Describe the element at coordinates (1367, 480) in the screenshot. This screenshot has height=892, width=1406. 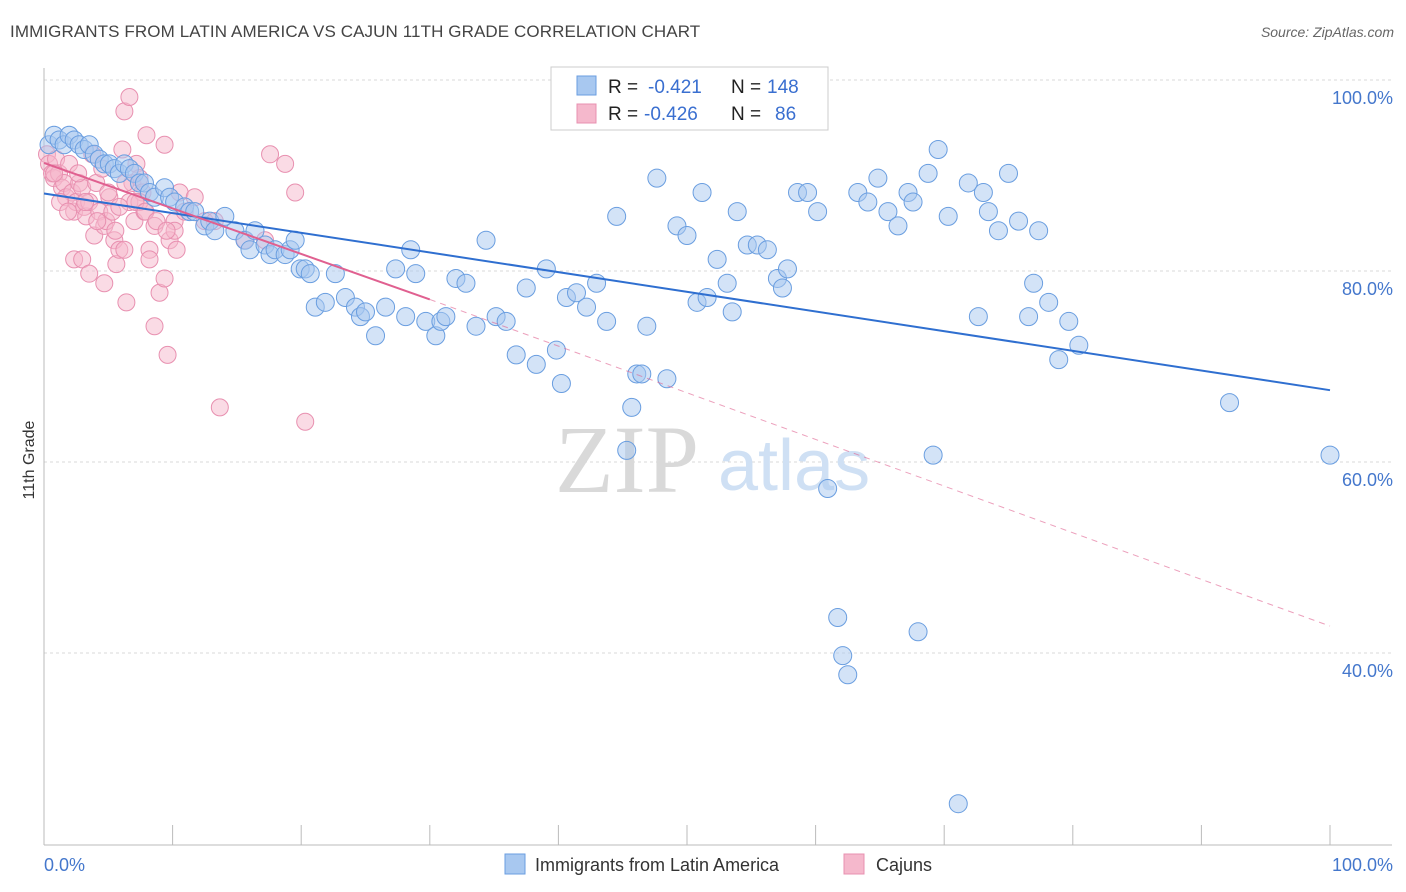
I see `y-tick-label: 60.0%` at that location.